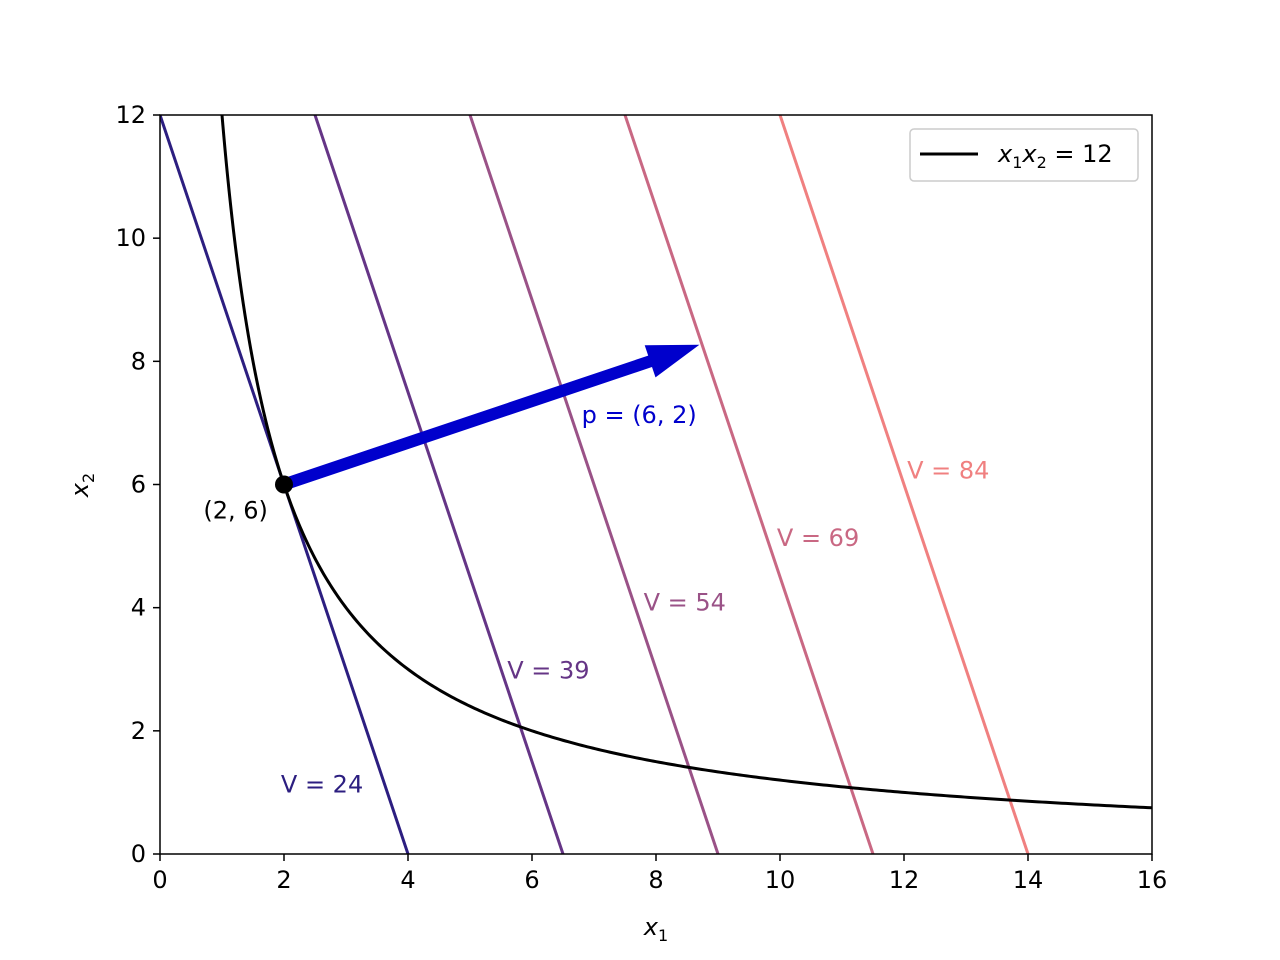  I want to click on price-vector-arrow, so click(491, 417).